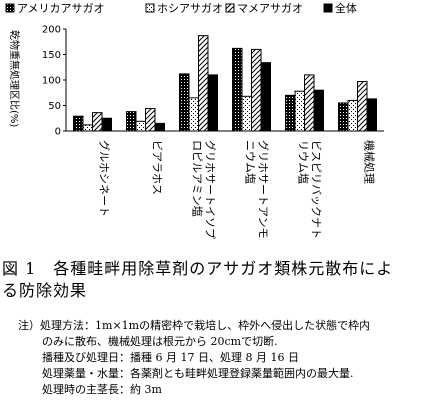 The image size is (427, 401). What do you see at coordinates (45, 290) in the screenshot?
I see `caption-line-2: る防除効果` at bounding box center [45, 290].